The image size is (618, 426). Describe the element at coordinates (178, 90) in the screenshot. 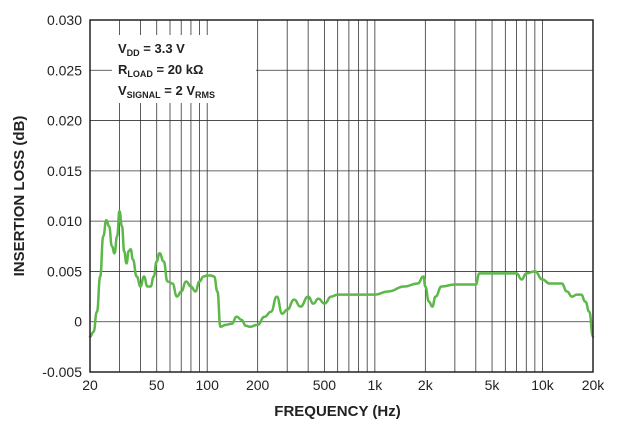

I see `annotation-value: = 2 V` at that location.